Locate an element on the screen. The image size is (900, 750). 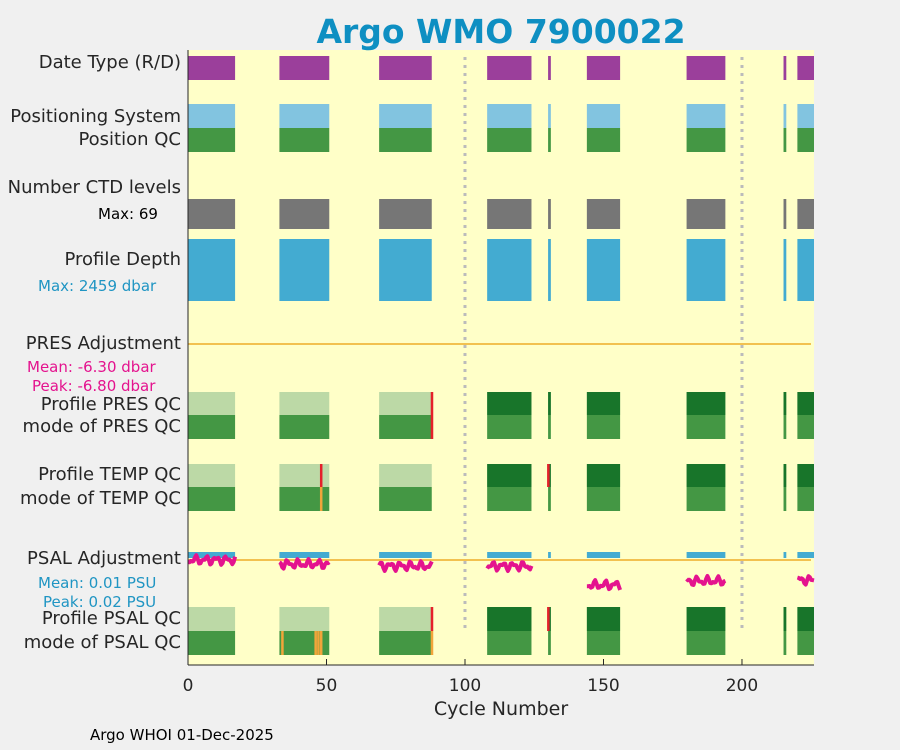
x-axis-label: Cycle Number is located at coordinates (501, 709).